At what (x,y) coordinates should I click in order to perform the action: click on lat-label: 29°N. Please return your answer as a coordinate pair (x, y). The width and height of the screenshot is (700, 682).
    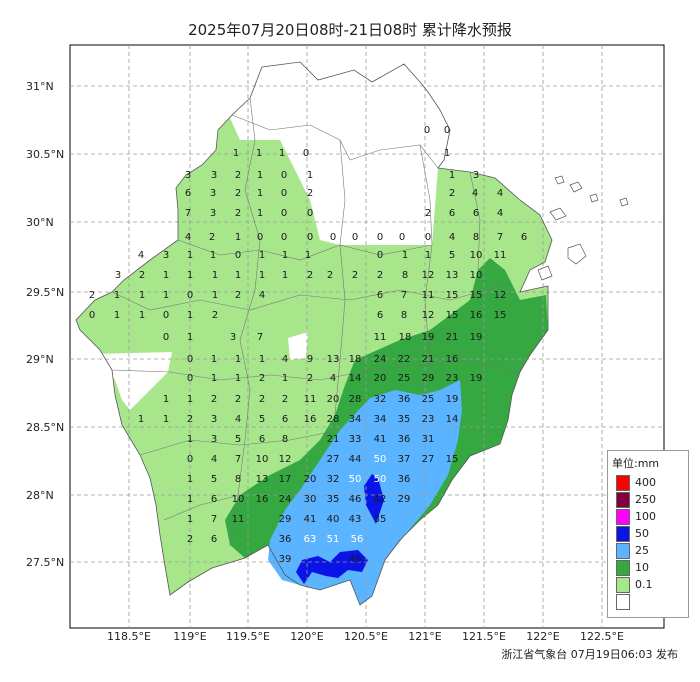
    Looking at the image, I should click on (40, 359).